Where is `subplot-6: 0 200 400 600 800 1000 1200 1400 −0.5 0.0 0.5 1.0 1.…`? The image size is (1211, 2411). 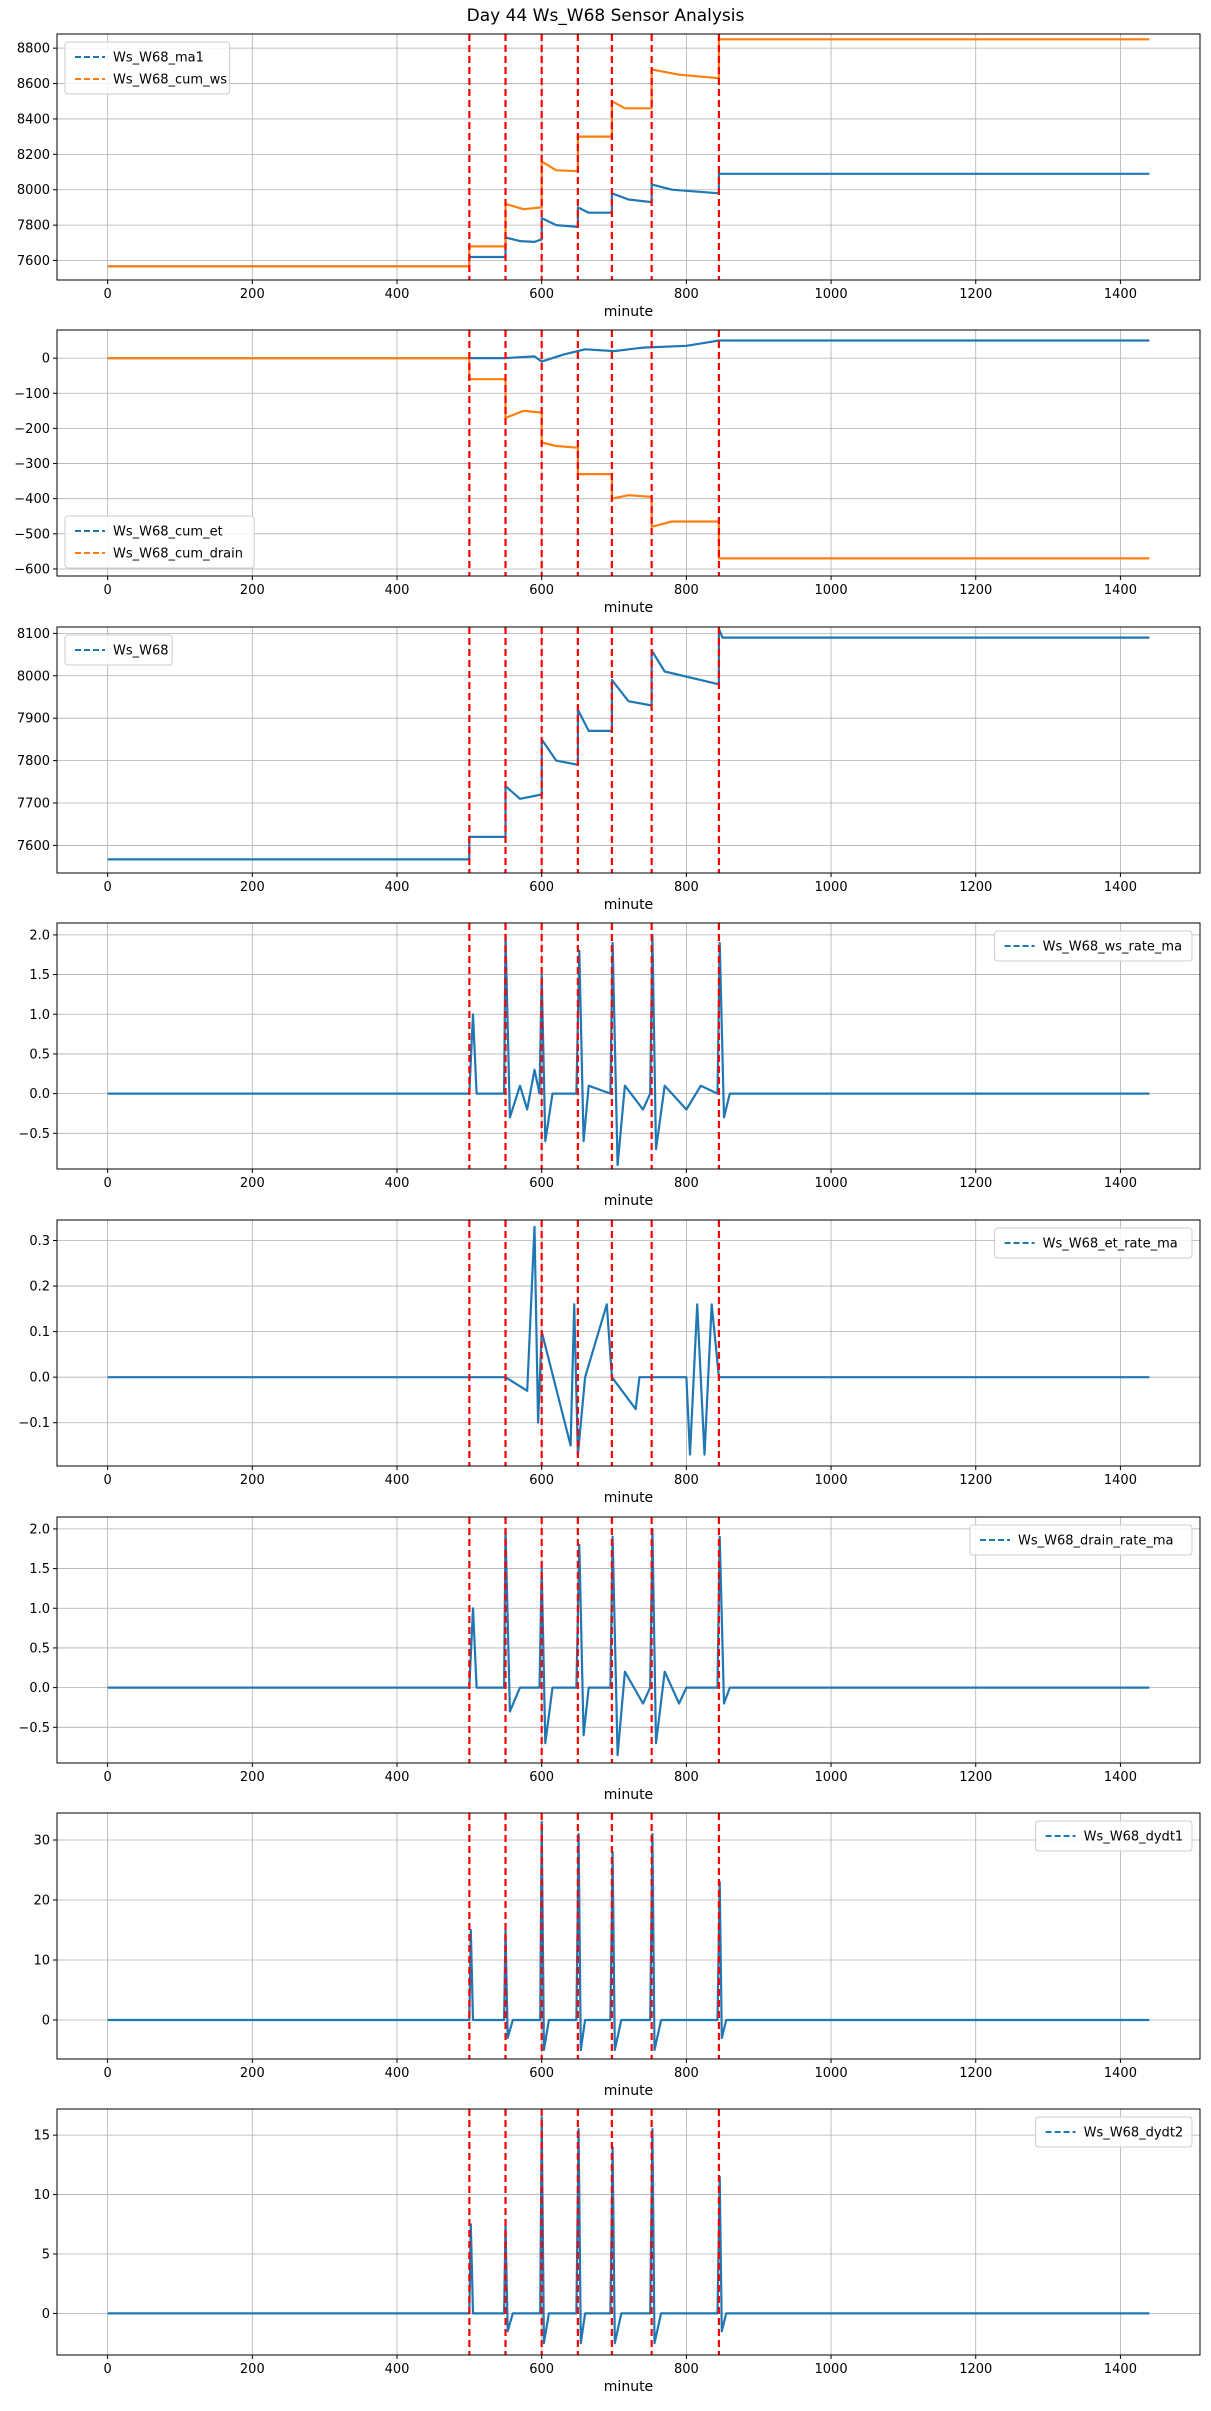
subplot-6: 0 200 400 600 800 1000 1200 1400 −0.5 0.0 0.5 1.0 1.… is located at coordinates (609, 1659).